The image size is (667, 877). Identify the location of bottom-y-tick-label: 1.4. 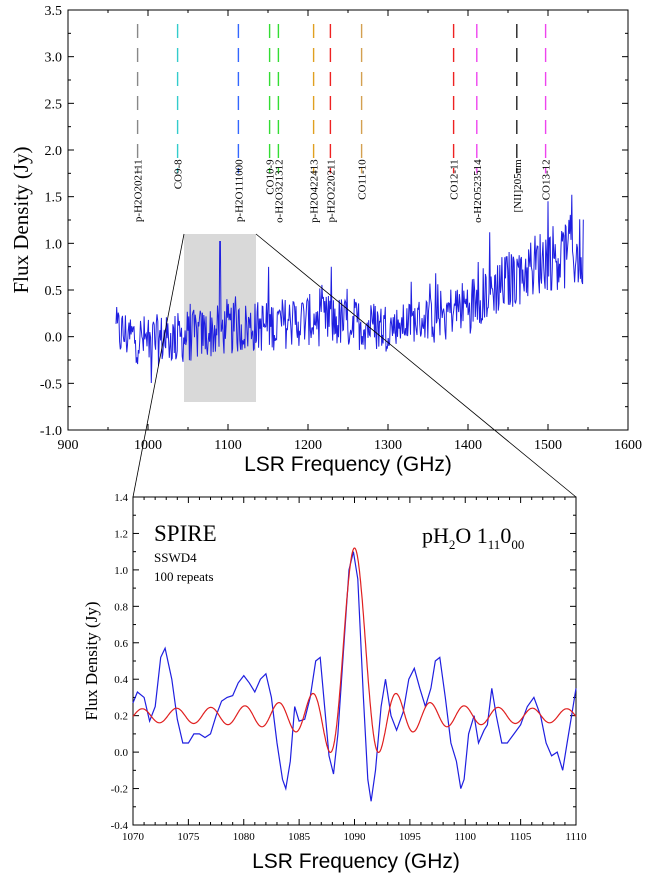
(121, 498).